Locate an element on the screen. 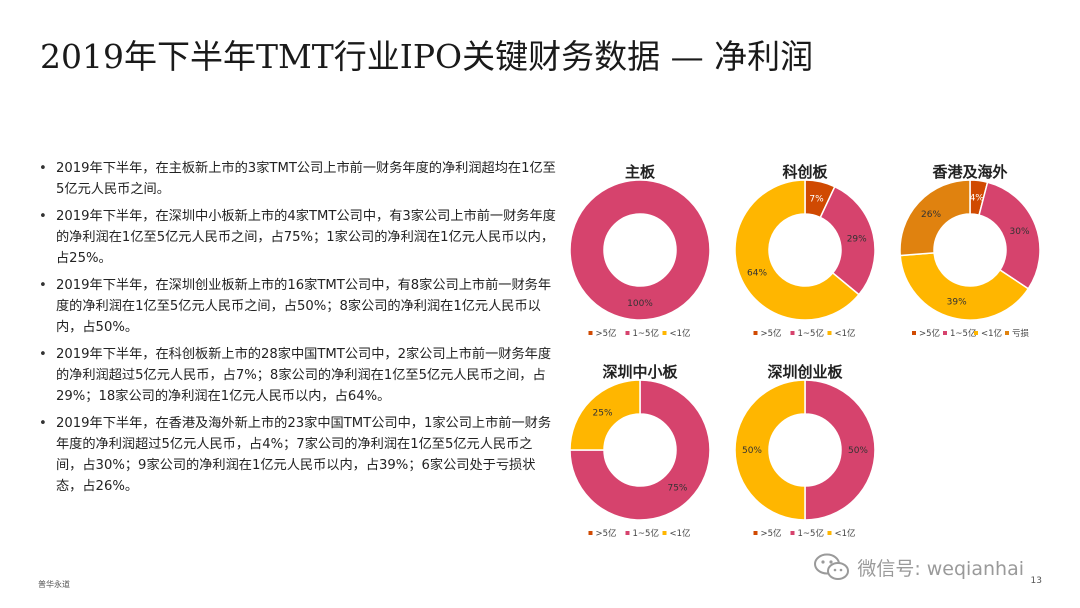 This screenshot has width=1080, height=608. donut-chart-hk-overseas: 香港及海外 4% 30% 39% 26% >5亿 1~5亿 <1亿 亏损 is located at coordinates (970, 251).